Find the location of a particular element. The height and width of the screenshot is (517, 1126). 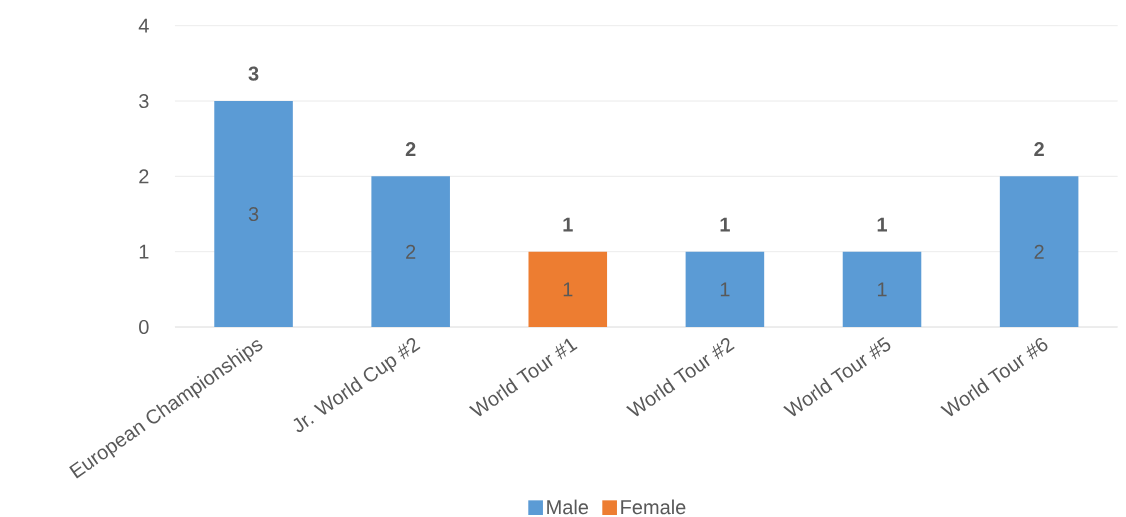

y-tick-label: 3 is located at coordinates (144, 101).